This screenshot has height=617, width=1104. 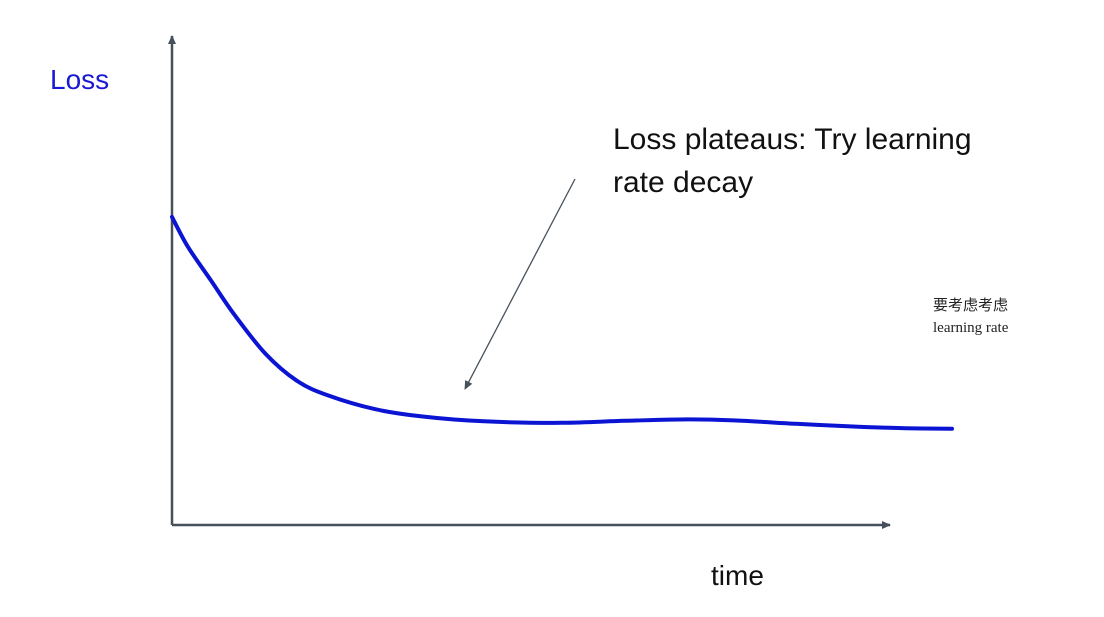 I want to click on side-note: 要考虑考虑 learning rate, so click(x=972, y=316).